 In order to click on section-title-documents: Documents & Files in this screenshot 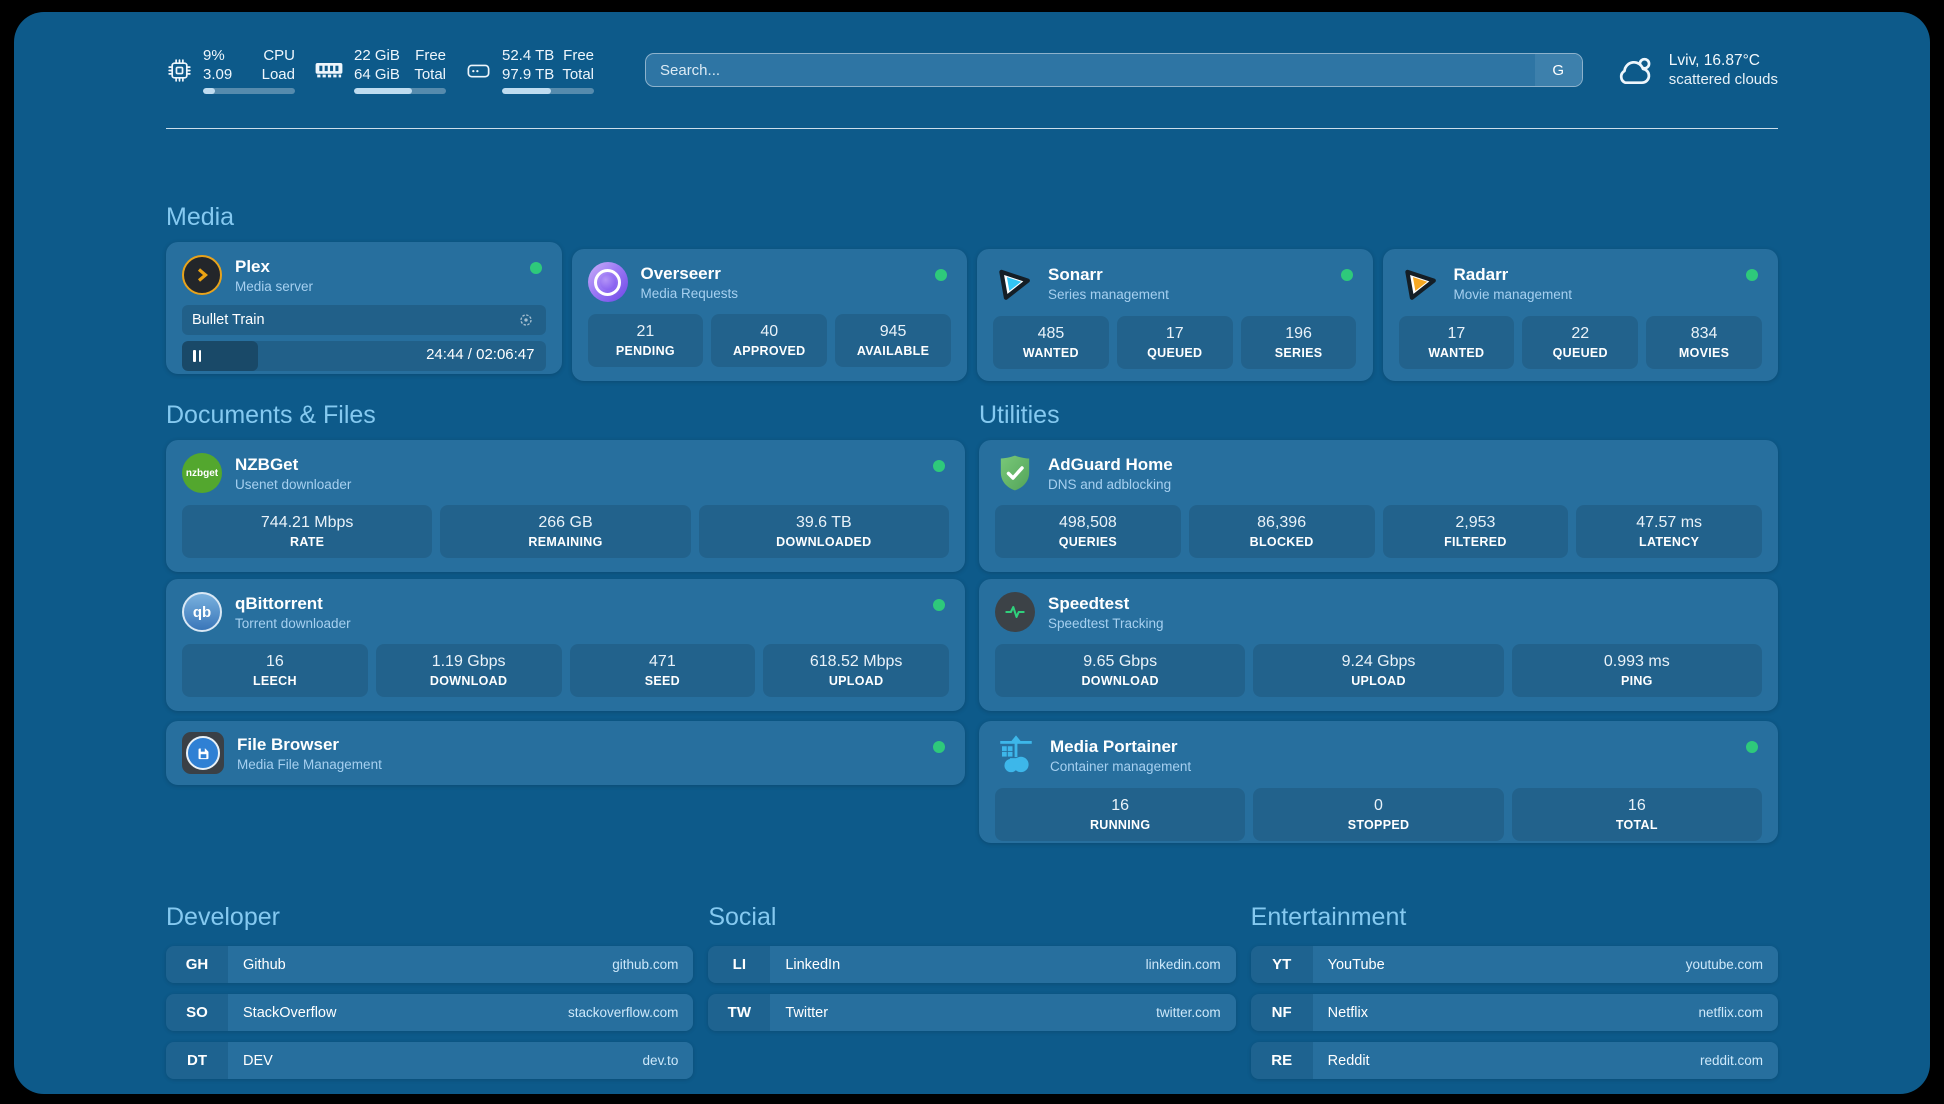, I will do `click(271, 415)`.